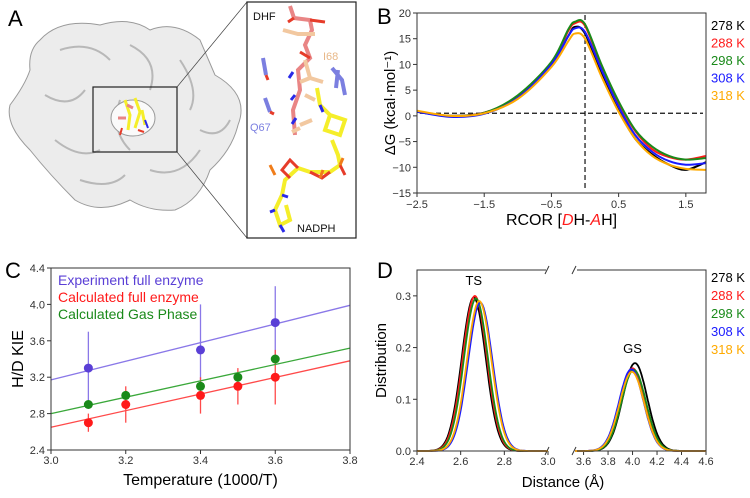 This screenshot has height=498, width=750. I want to click on plot-frame-left, so click(481, 360).